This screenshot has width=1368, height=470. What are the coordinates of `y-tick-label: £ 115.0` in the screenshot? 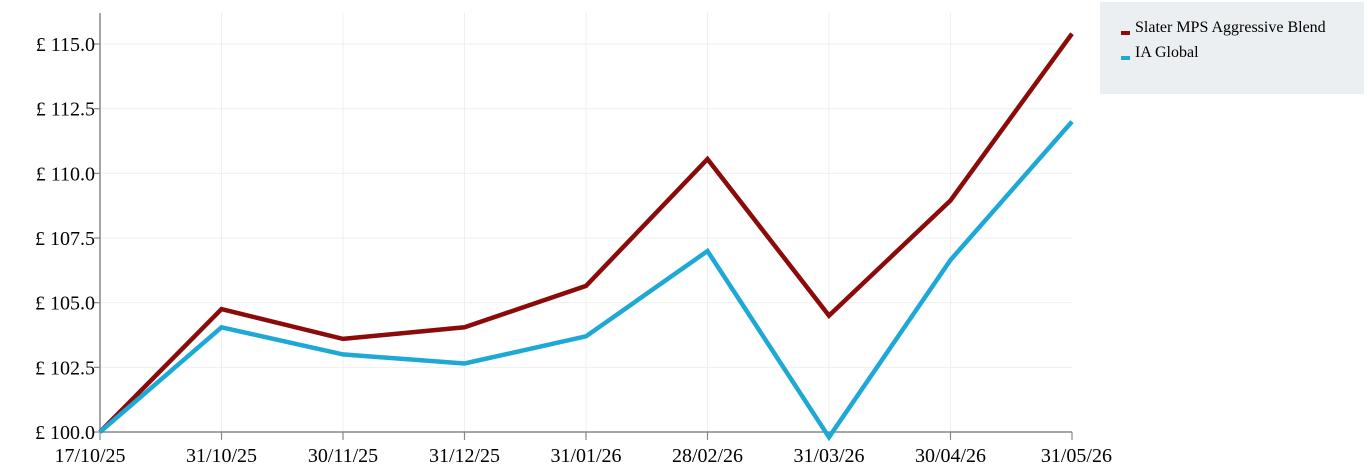 It's located at (65, 45).